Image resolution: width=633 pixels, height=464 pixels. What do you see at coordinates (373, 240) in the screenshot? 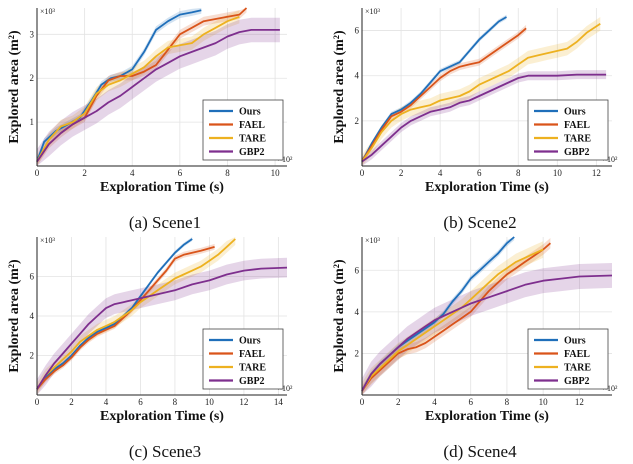
I see `chart4-y-multiplier: ×10³` at bounding box center [373, 240].